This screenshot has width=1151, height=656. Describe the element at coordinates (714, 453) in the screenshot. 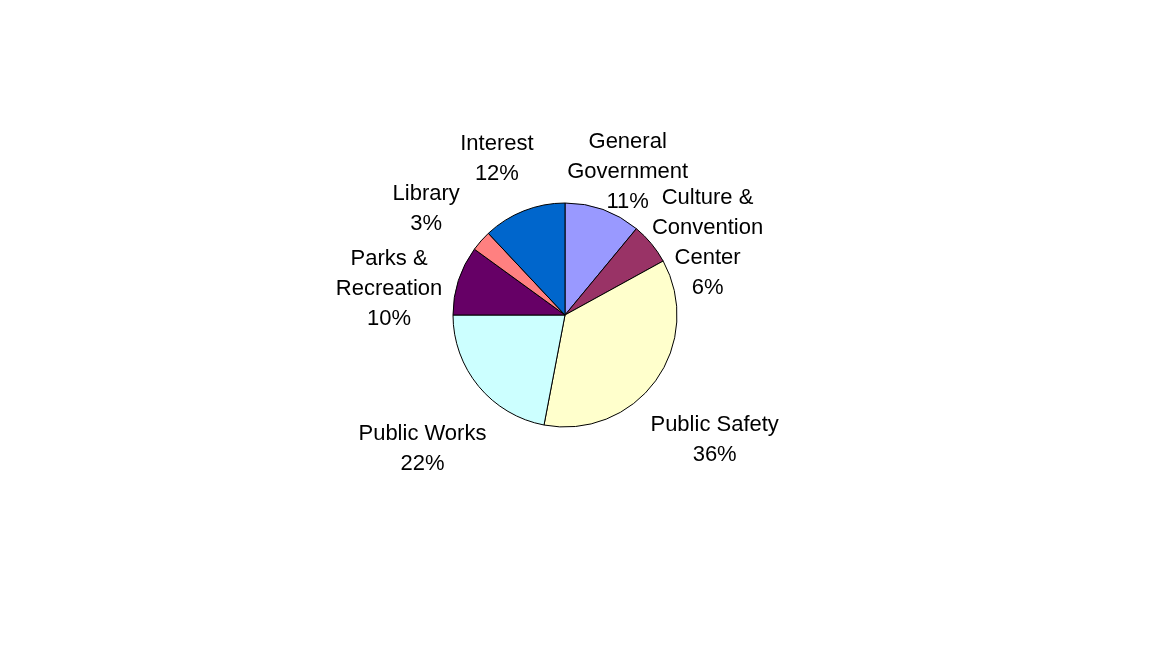

I see `data-label: 36%` at that location.